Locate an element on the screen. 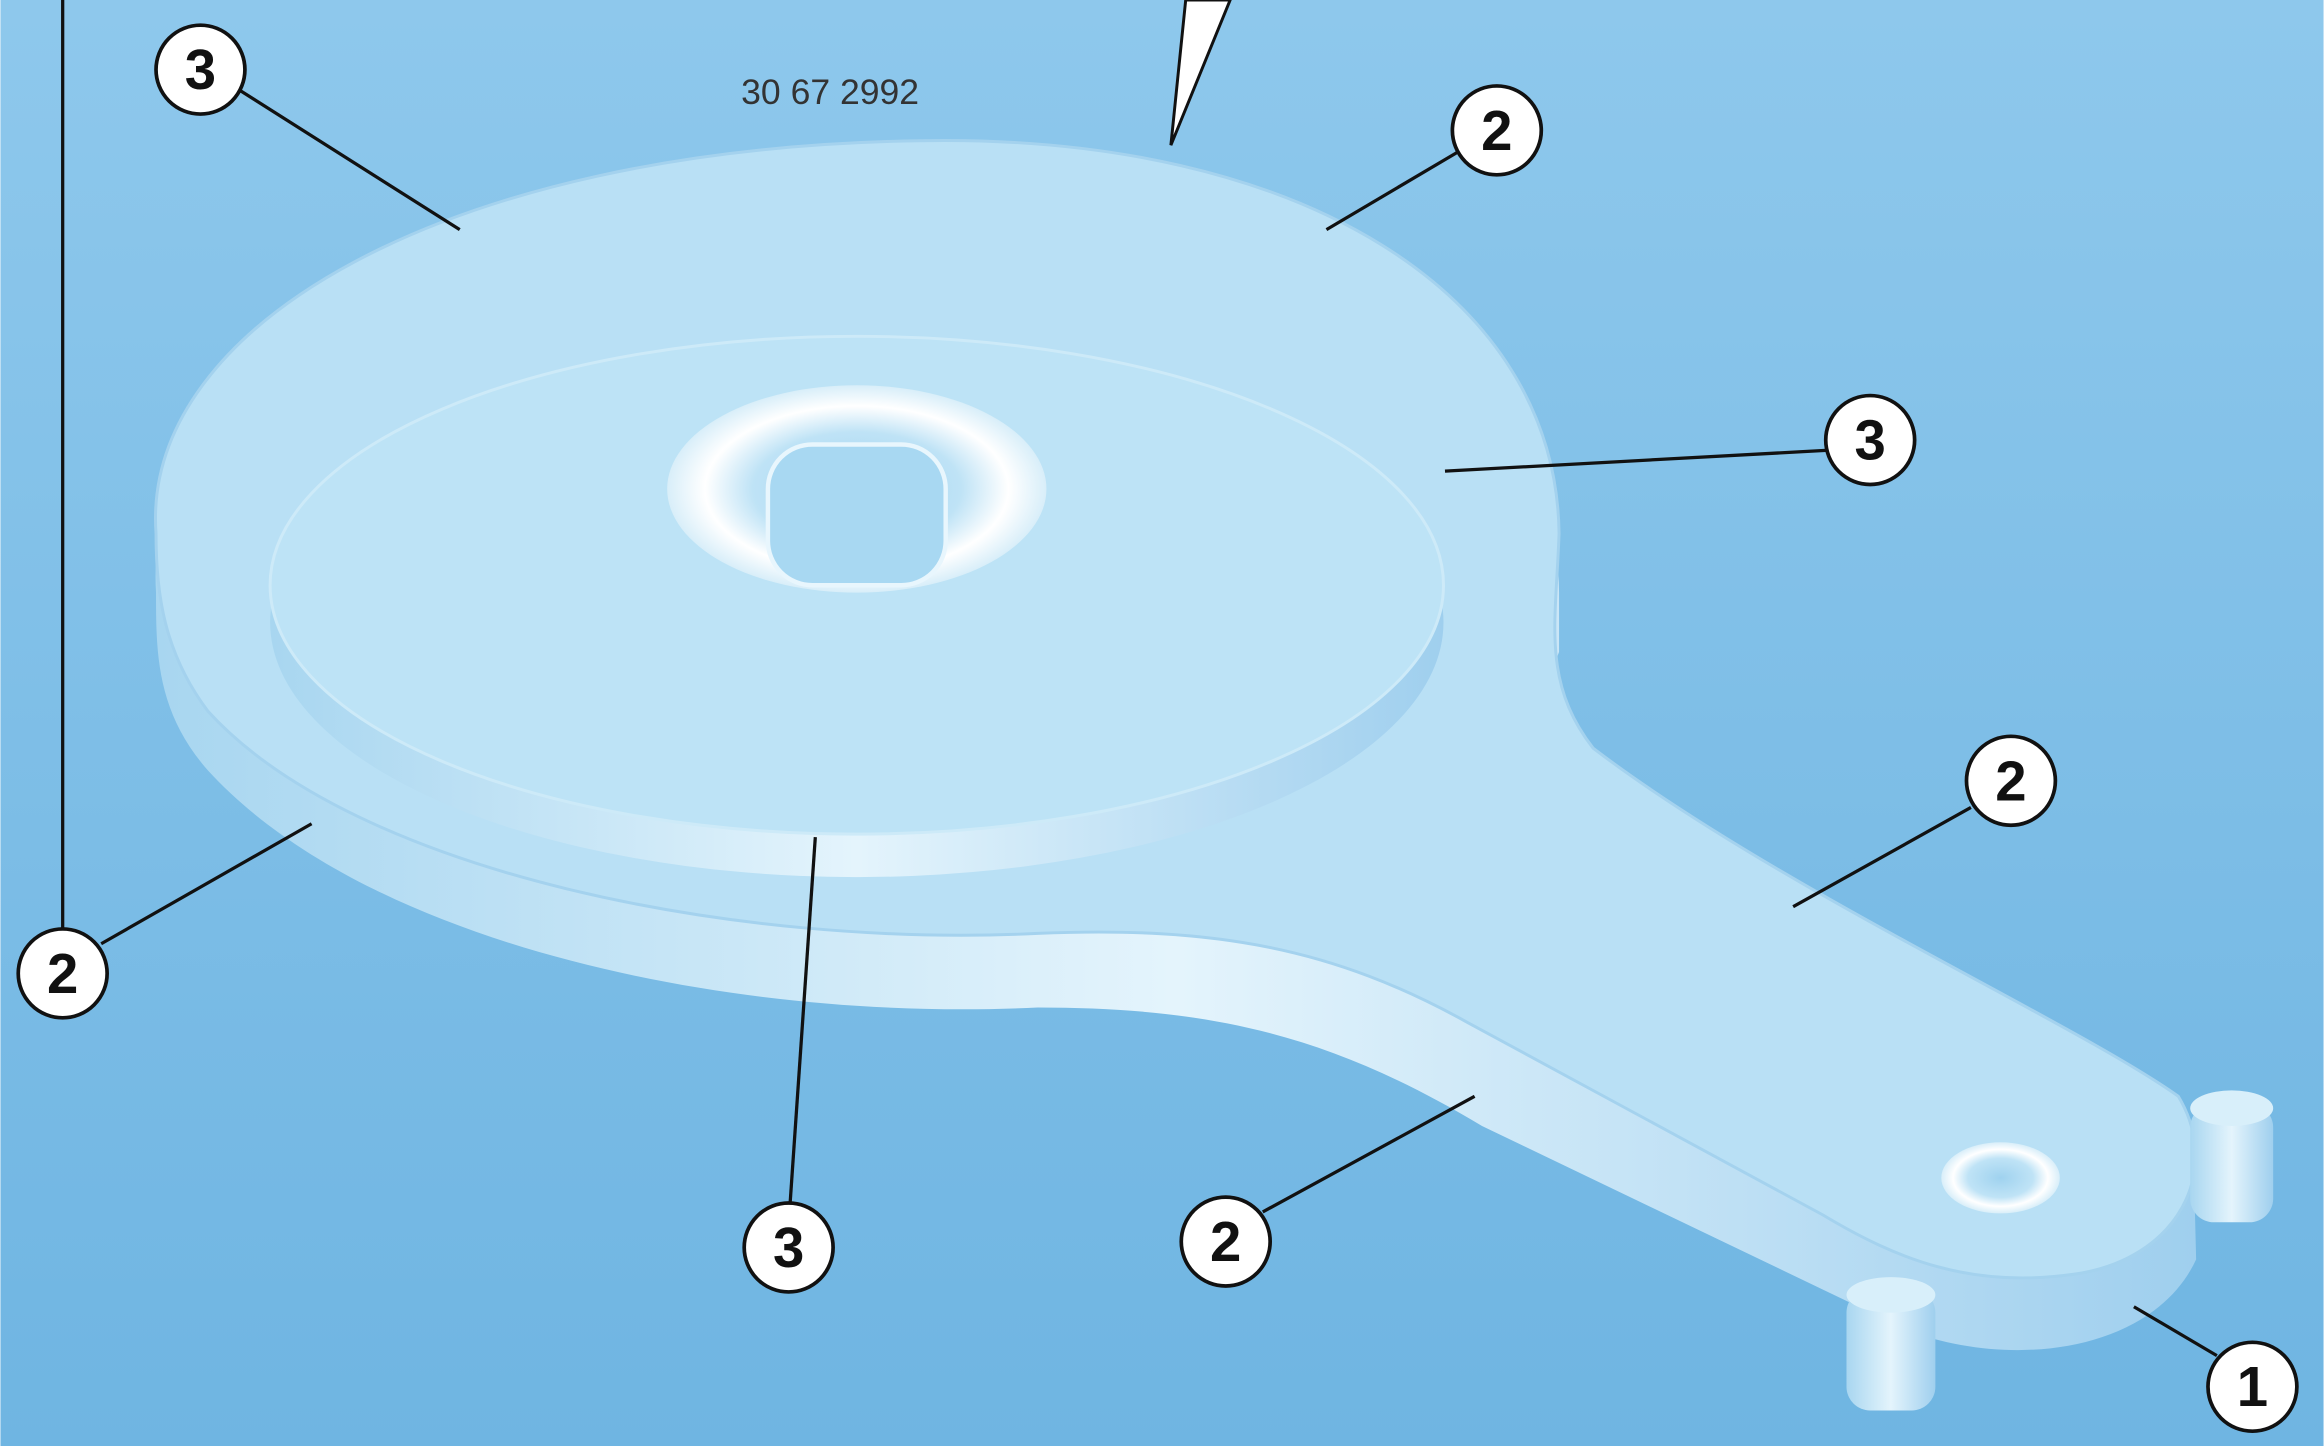 This screenshot has width=2324, height=1446. hub-core is located at coordinates (856, 515).